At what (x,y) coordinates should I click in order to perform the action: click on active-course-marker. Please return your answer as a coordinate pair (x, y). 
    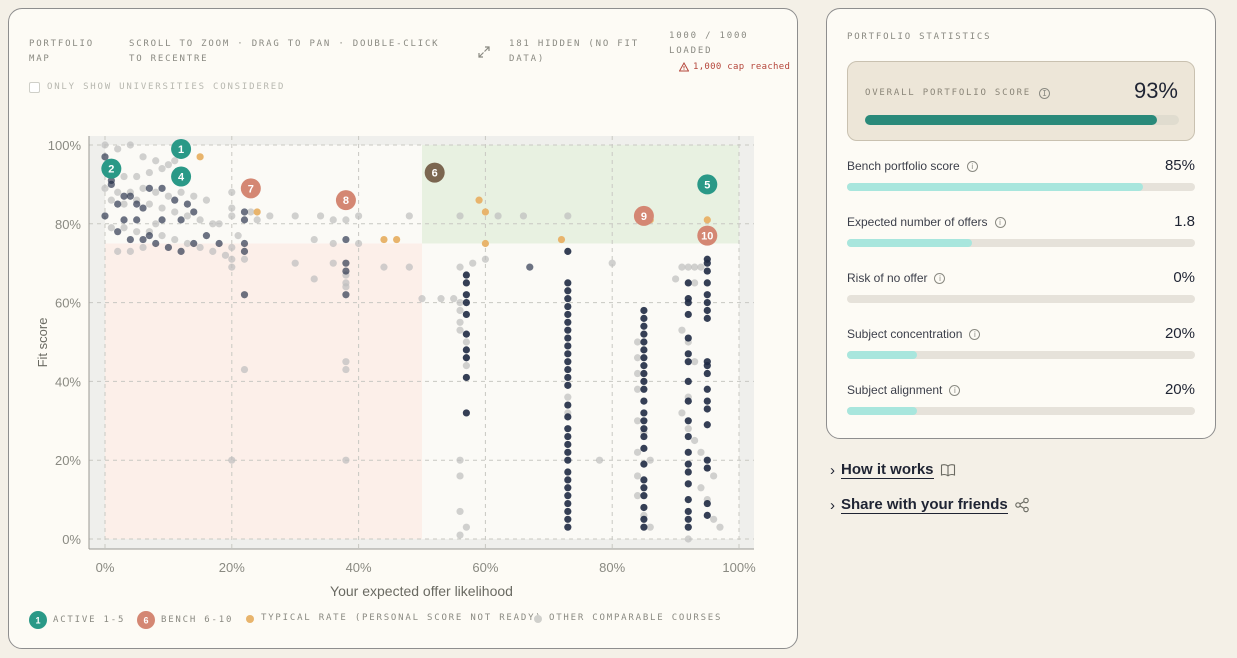
    Looking at the image, I should click on (181, 148).